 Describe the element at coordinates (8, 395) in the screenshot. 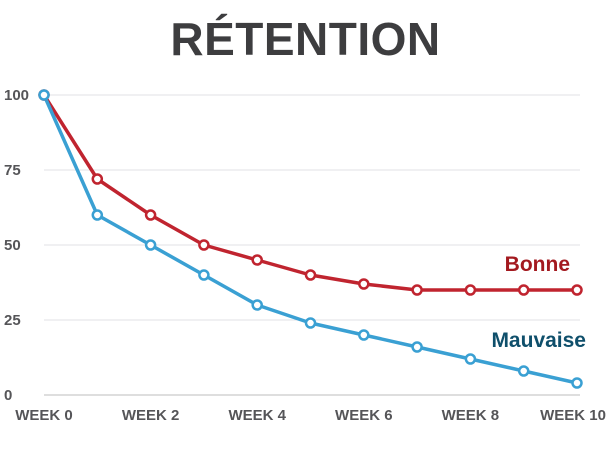

I see `y-tick-label: 0` at that location.